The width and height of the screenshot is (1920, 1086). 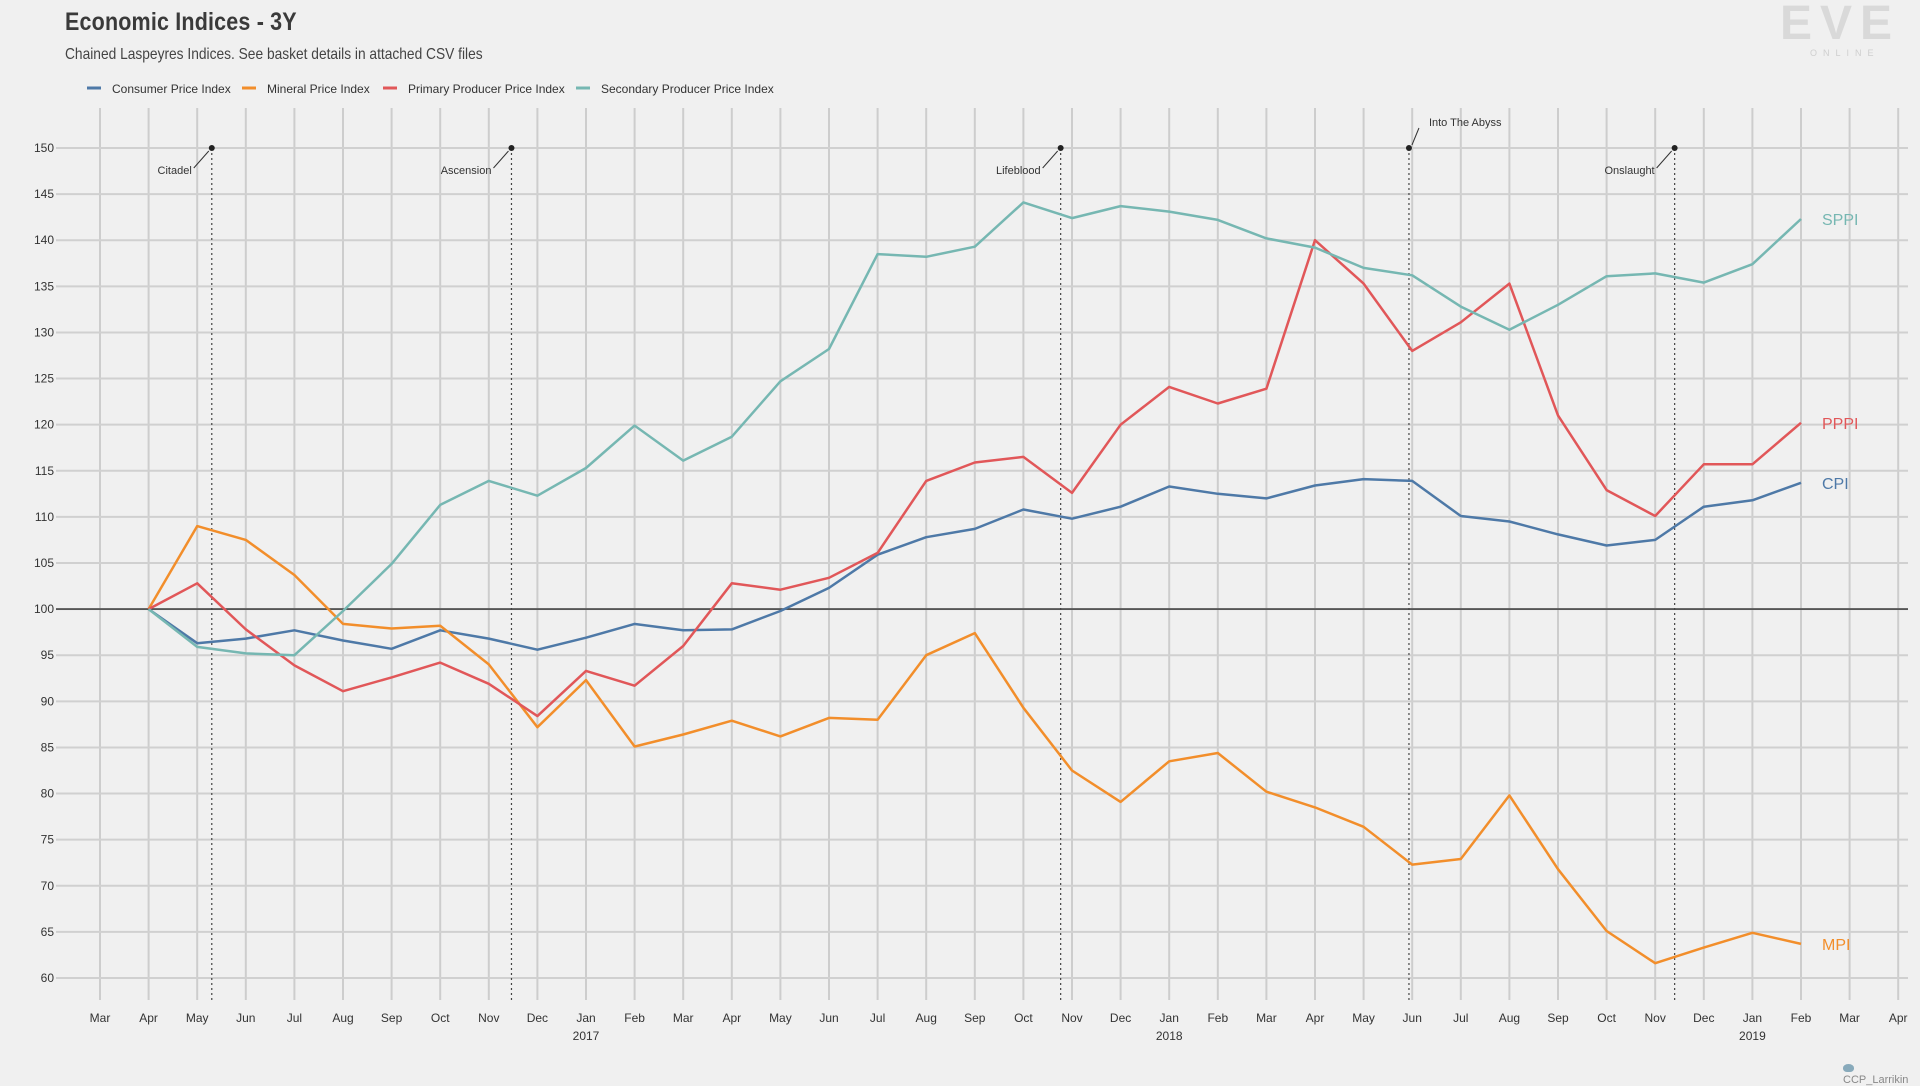 I want to click on series-end-label: CPI, so click(x=1835, y=484).